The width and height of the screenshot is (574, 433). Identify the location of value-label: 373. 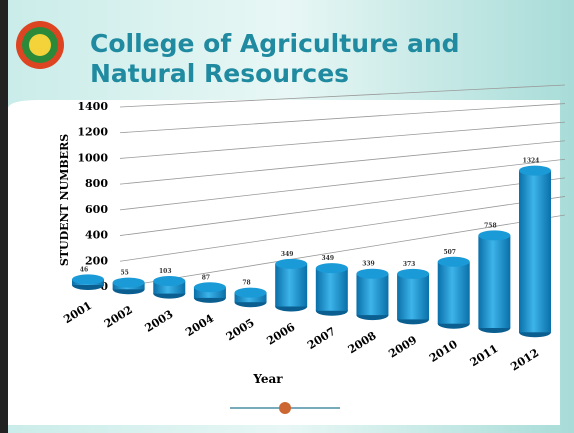
(409, 264).